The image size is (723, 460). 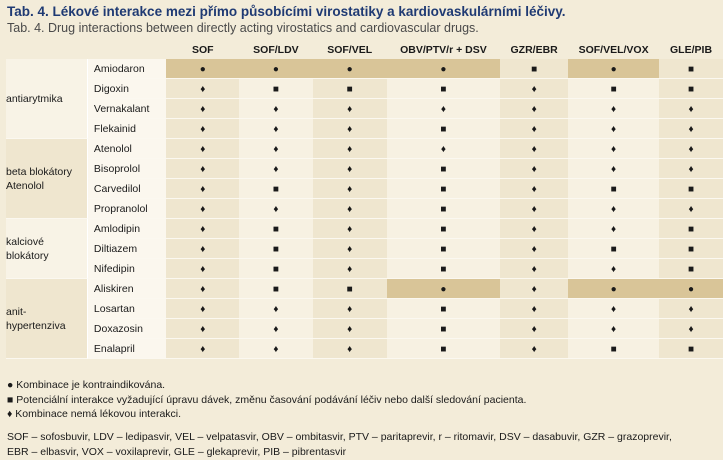 What do you see at coordinates (364, 109) in the screenshot?
I see `table-row: Vernakalant ♦ ♦ ♦ ♦ ♦ ♦ ♦` at bounding box center [364, 109].